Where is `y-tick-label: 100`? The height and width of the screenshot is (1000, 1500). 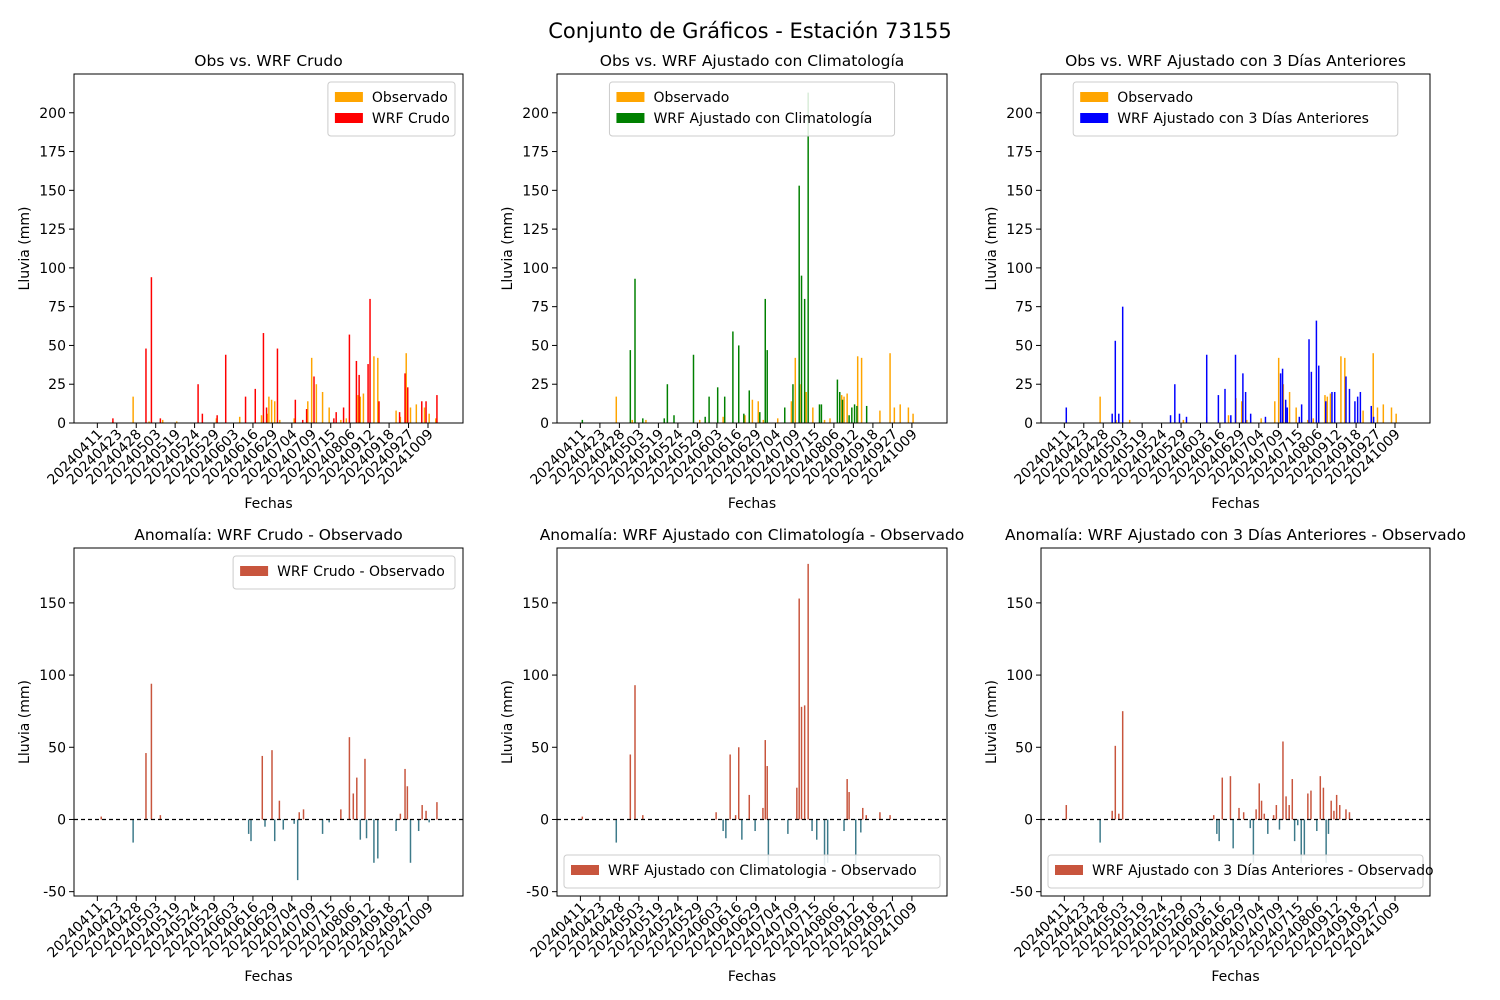
y-tick-label: 100 is located at coordinates (52, 269).